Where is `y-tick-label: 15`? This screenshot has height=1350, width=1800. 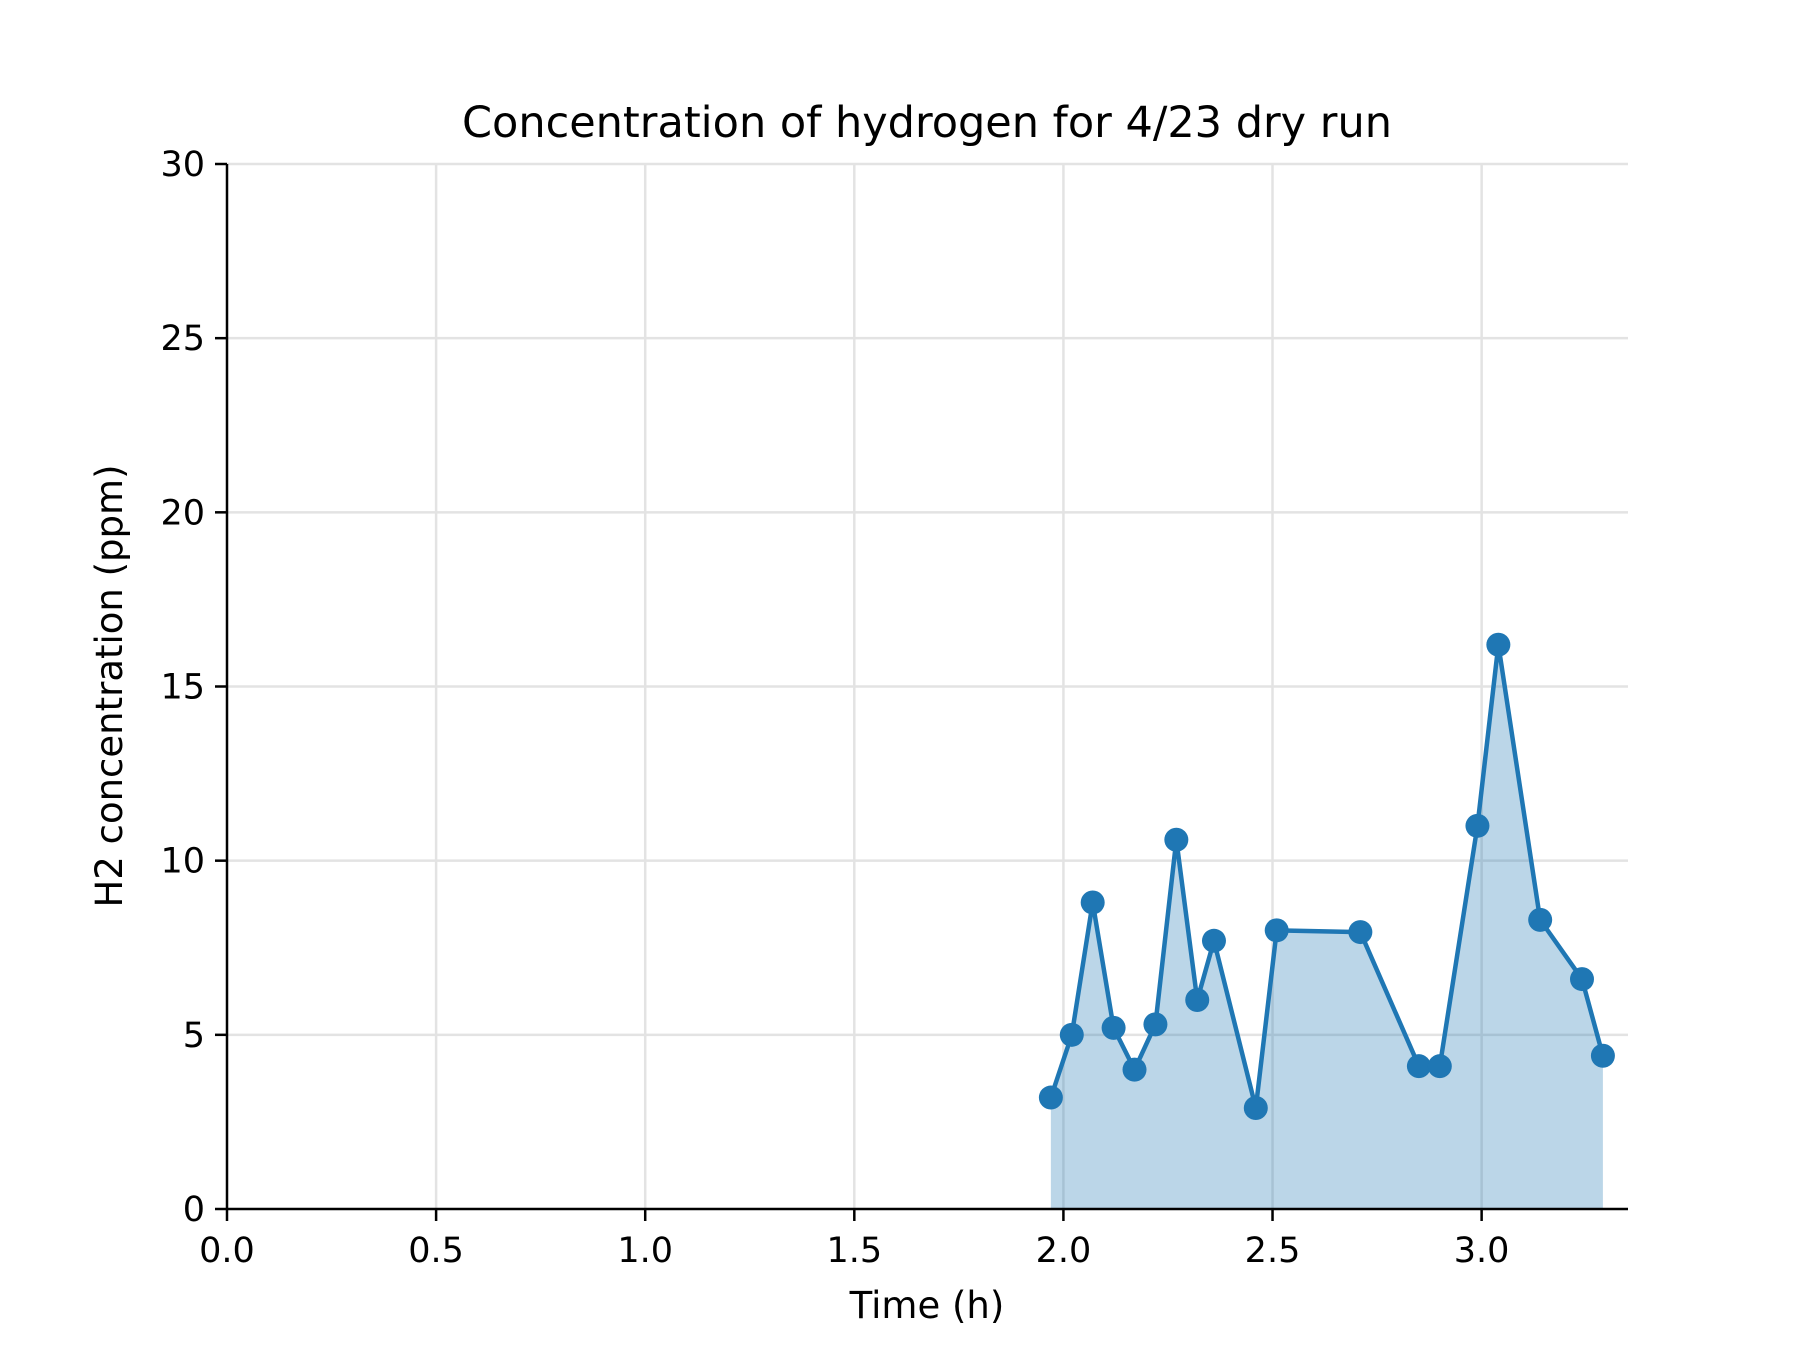 y-tick-label: 15 is located at coordinates (182, 688).